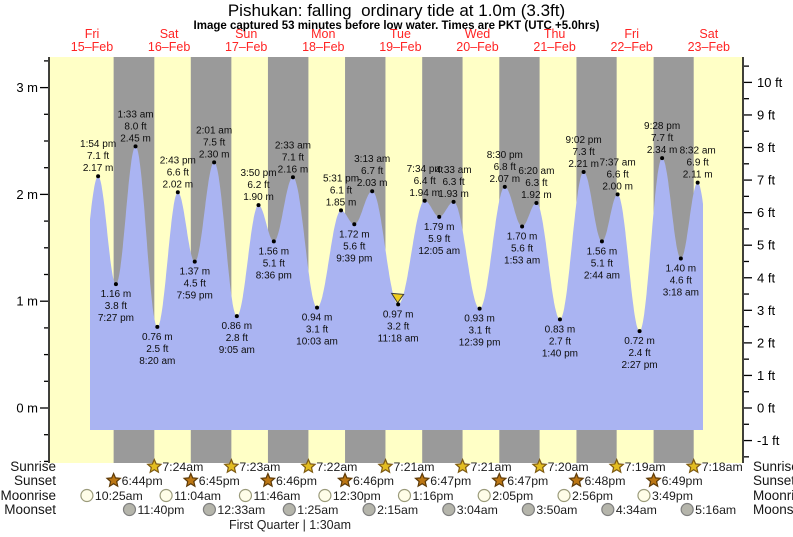  What do you see at coordinates (27, 301) in the screenshot?
I see `left-axis-tick-label: 1 m` at bounding box center [27, 301].